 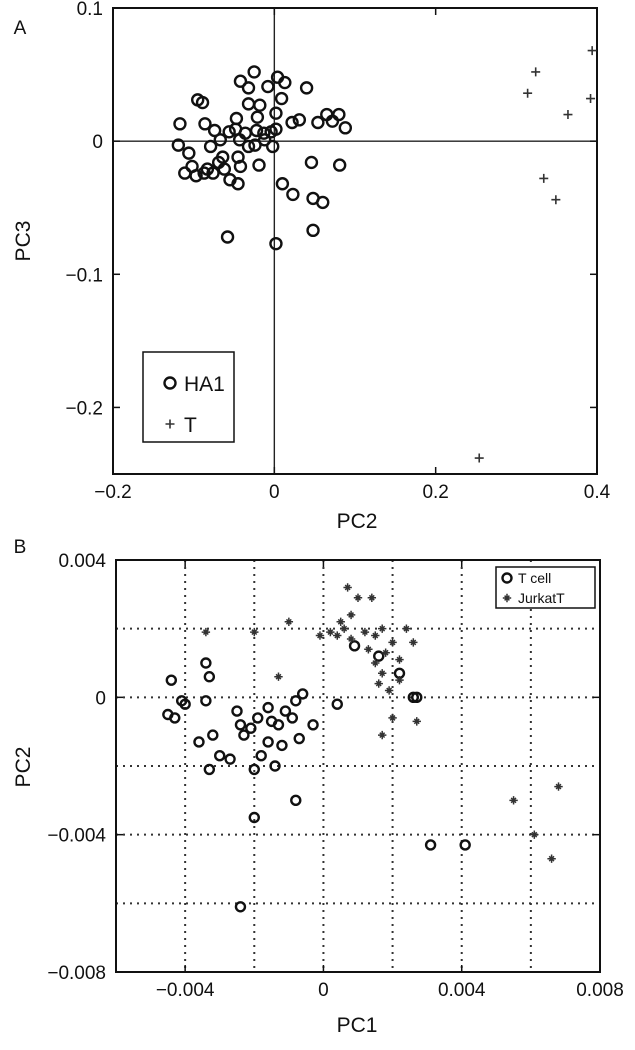 What do you see at coordinates (90, 10) in the screenshot?
I see `y-tick-label: 0.1` at bounding box center [90, 10].